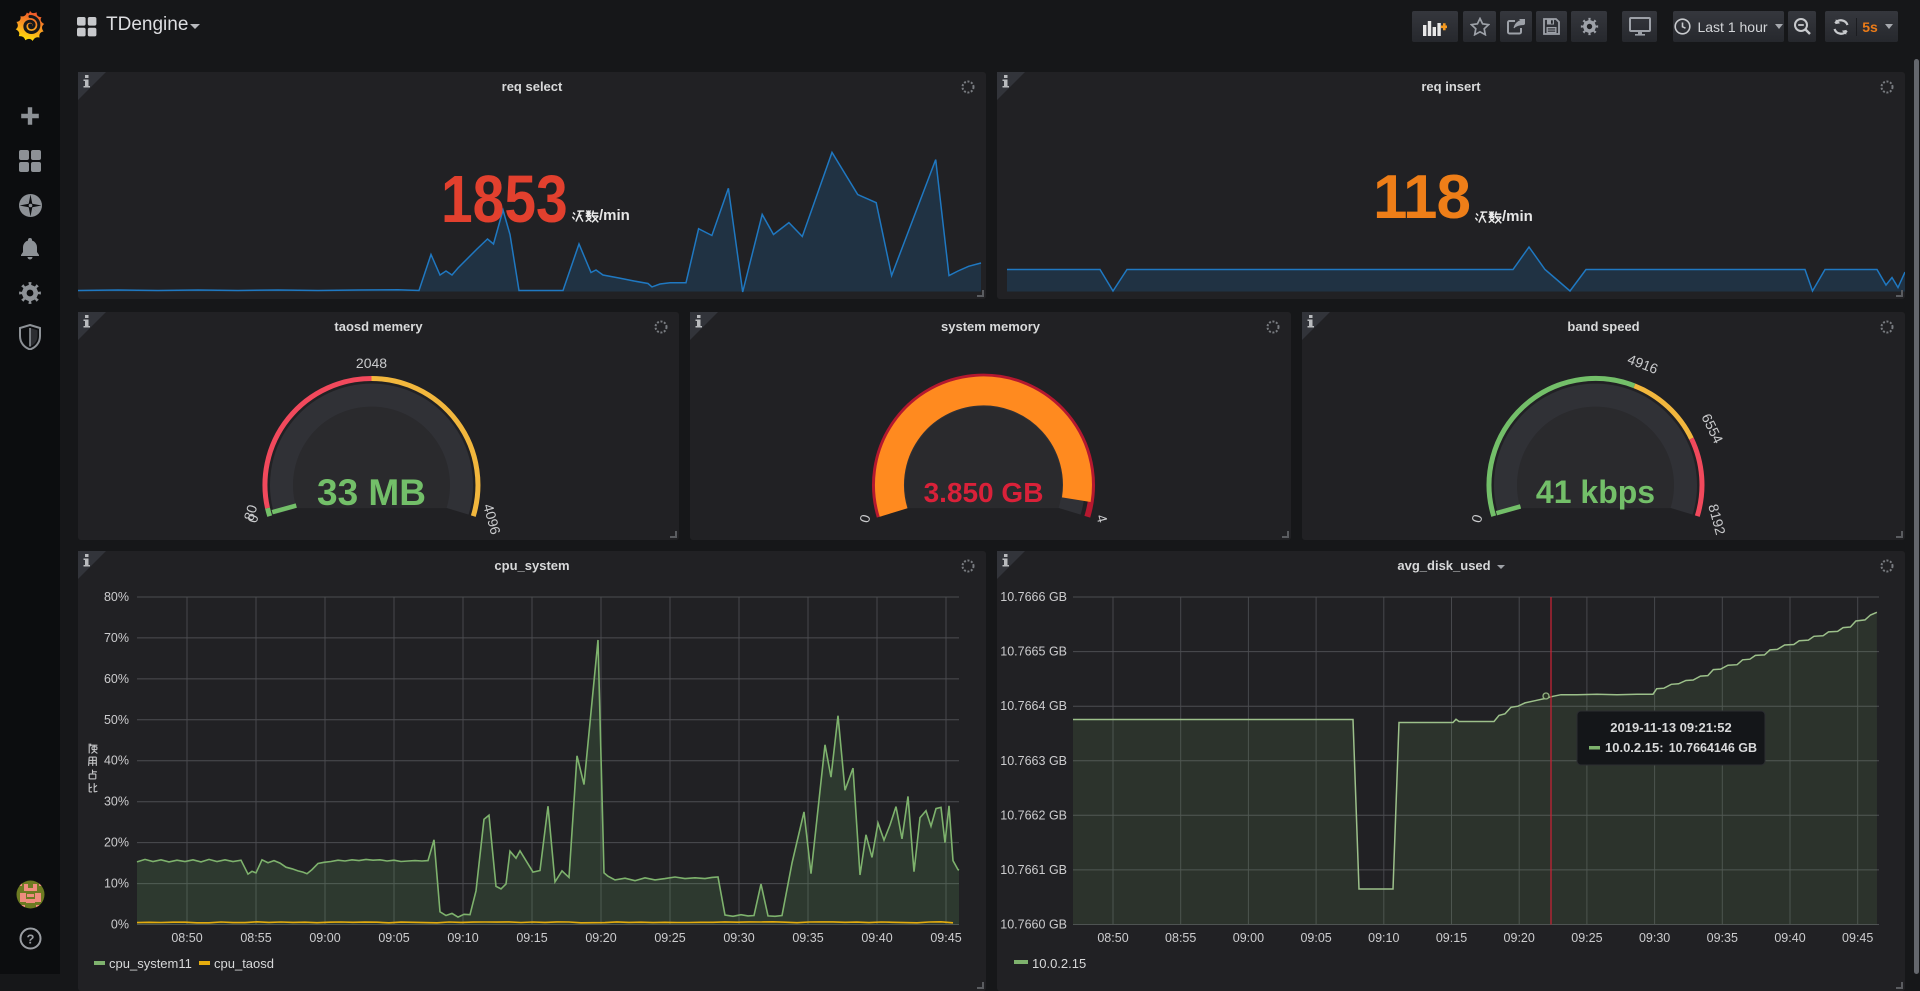 The image size is (1920, 991). What do you see at coordinates (1712, 428) in the screenshot?
I see `svg-text: 6554` at bounding box center [1712, 428].